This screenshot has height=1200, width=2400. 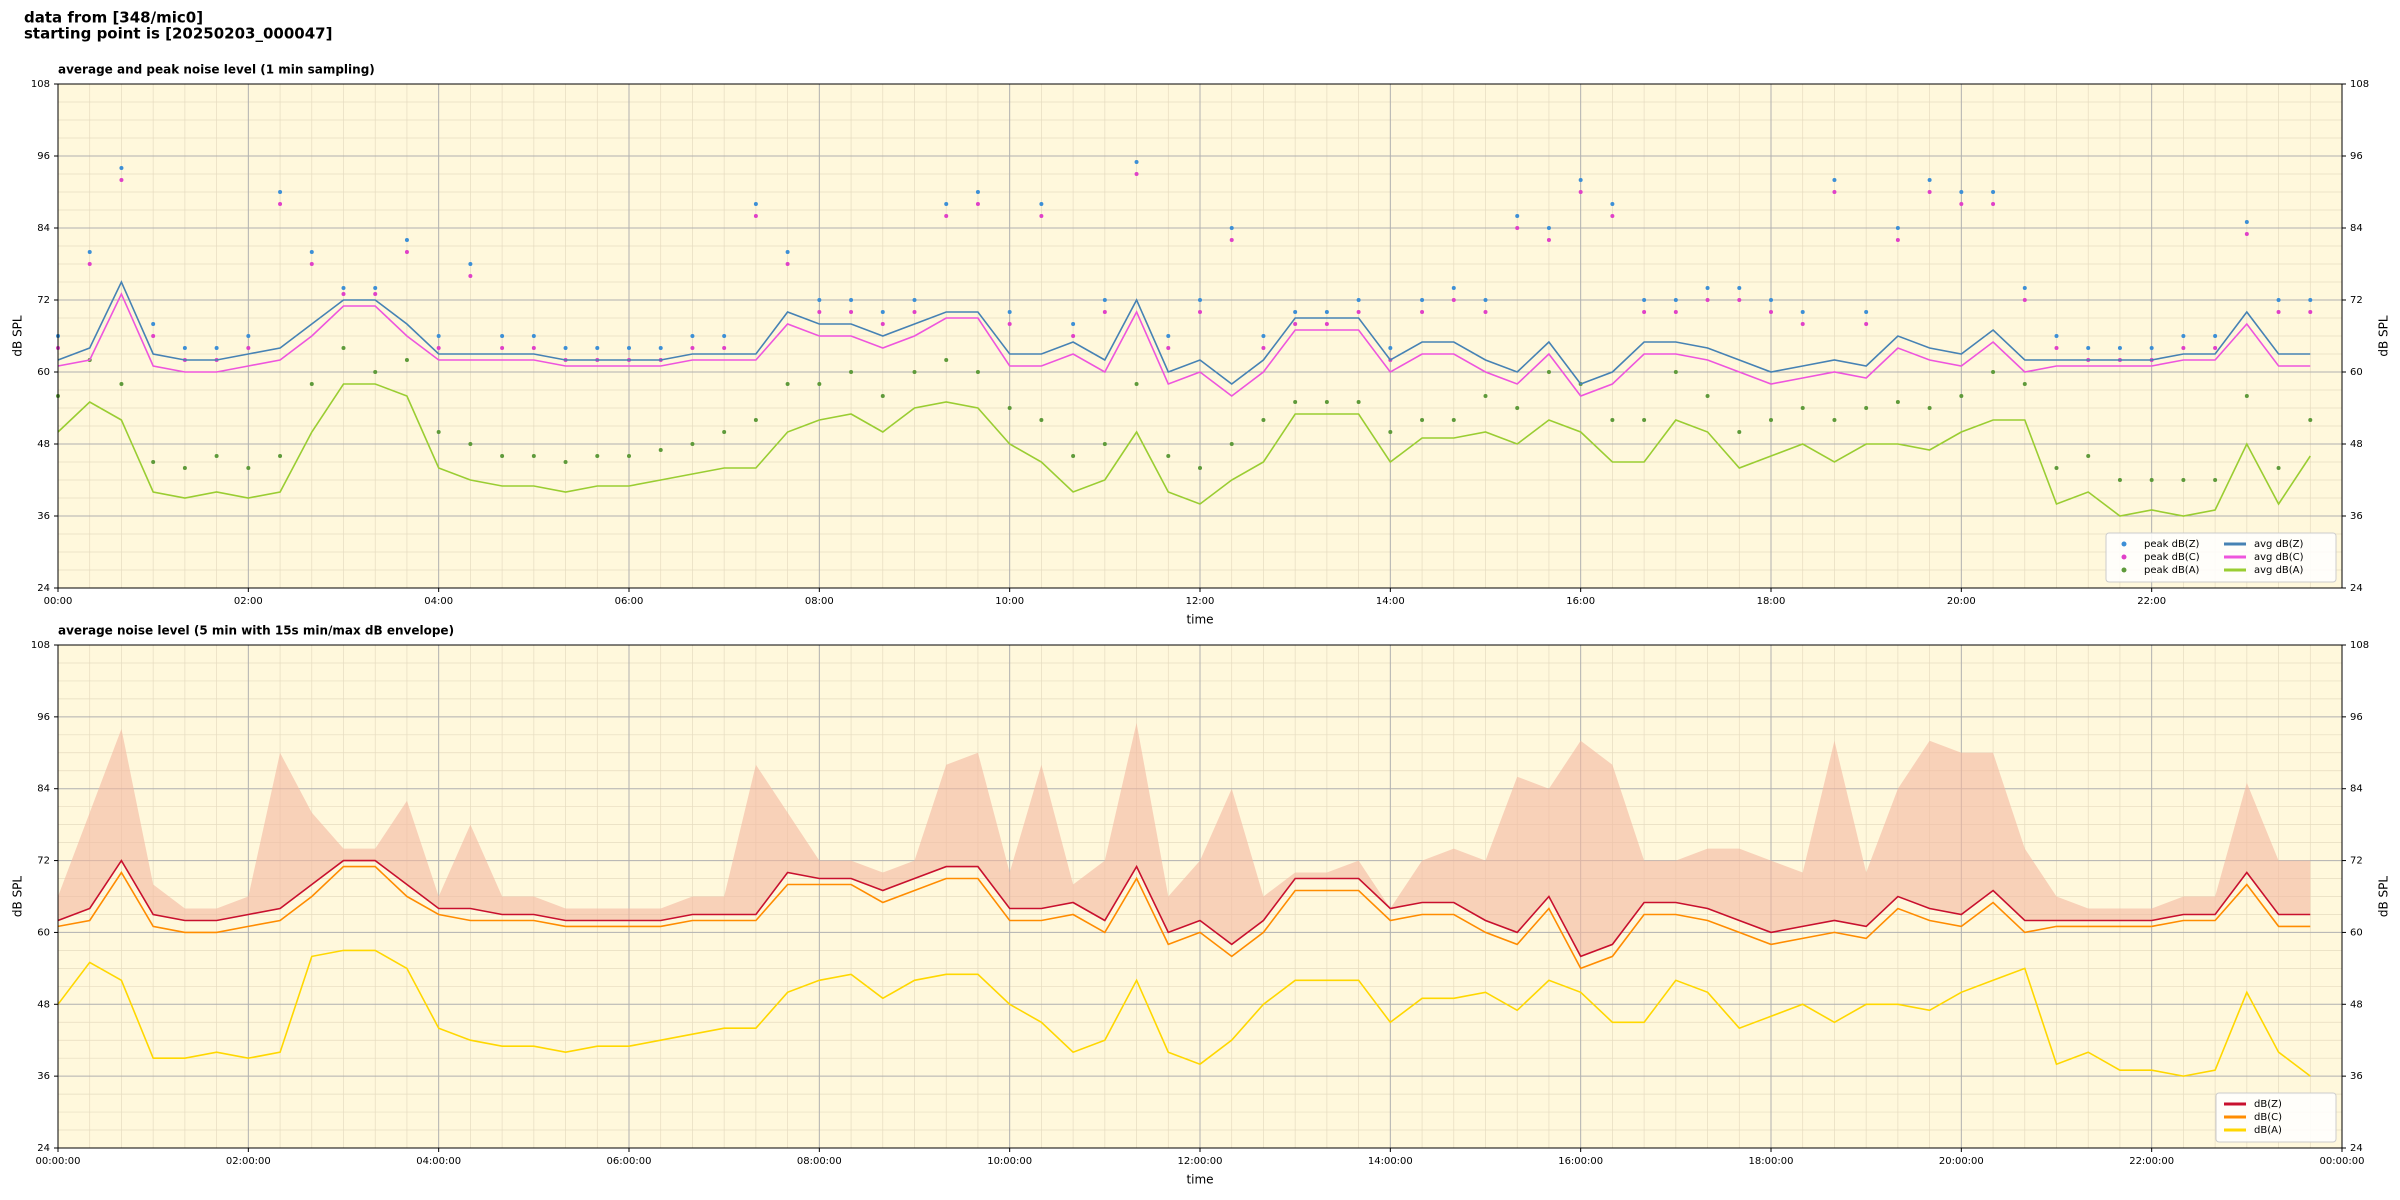 What do you see at coordinates (43, 861) in the screenshot?
I see `y-tick-label: 72` at bounding box center [43, 861].